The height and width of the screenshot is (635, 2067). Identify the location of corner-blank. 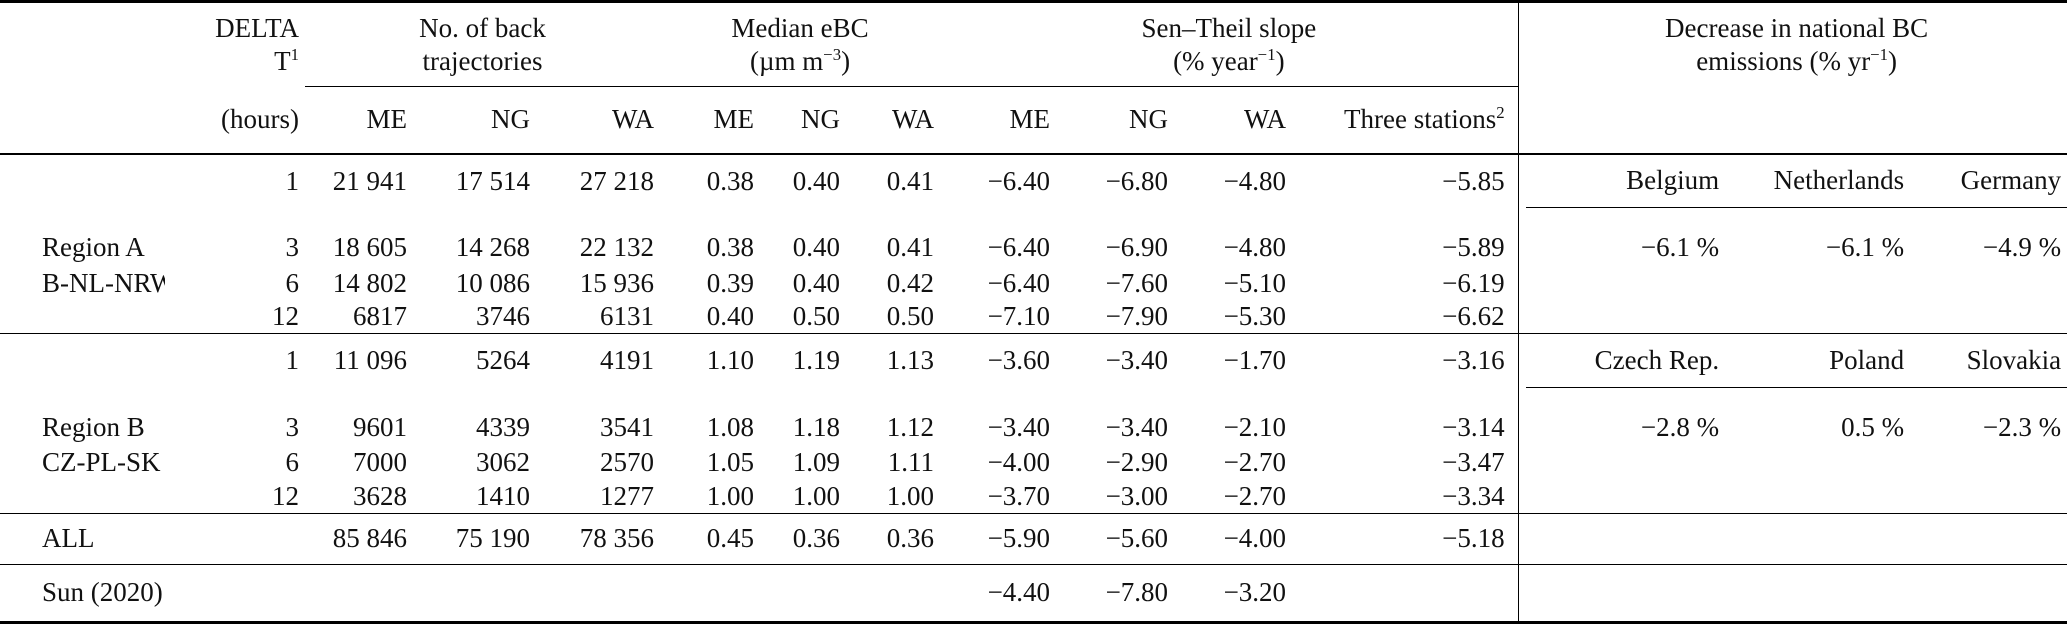
(82, 44).